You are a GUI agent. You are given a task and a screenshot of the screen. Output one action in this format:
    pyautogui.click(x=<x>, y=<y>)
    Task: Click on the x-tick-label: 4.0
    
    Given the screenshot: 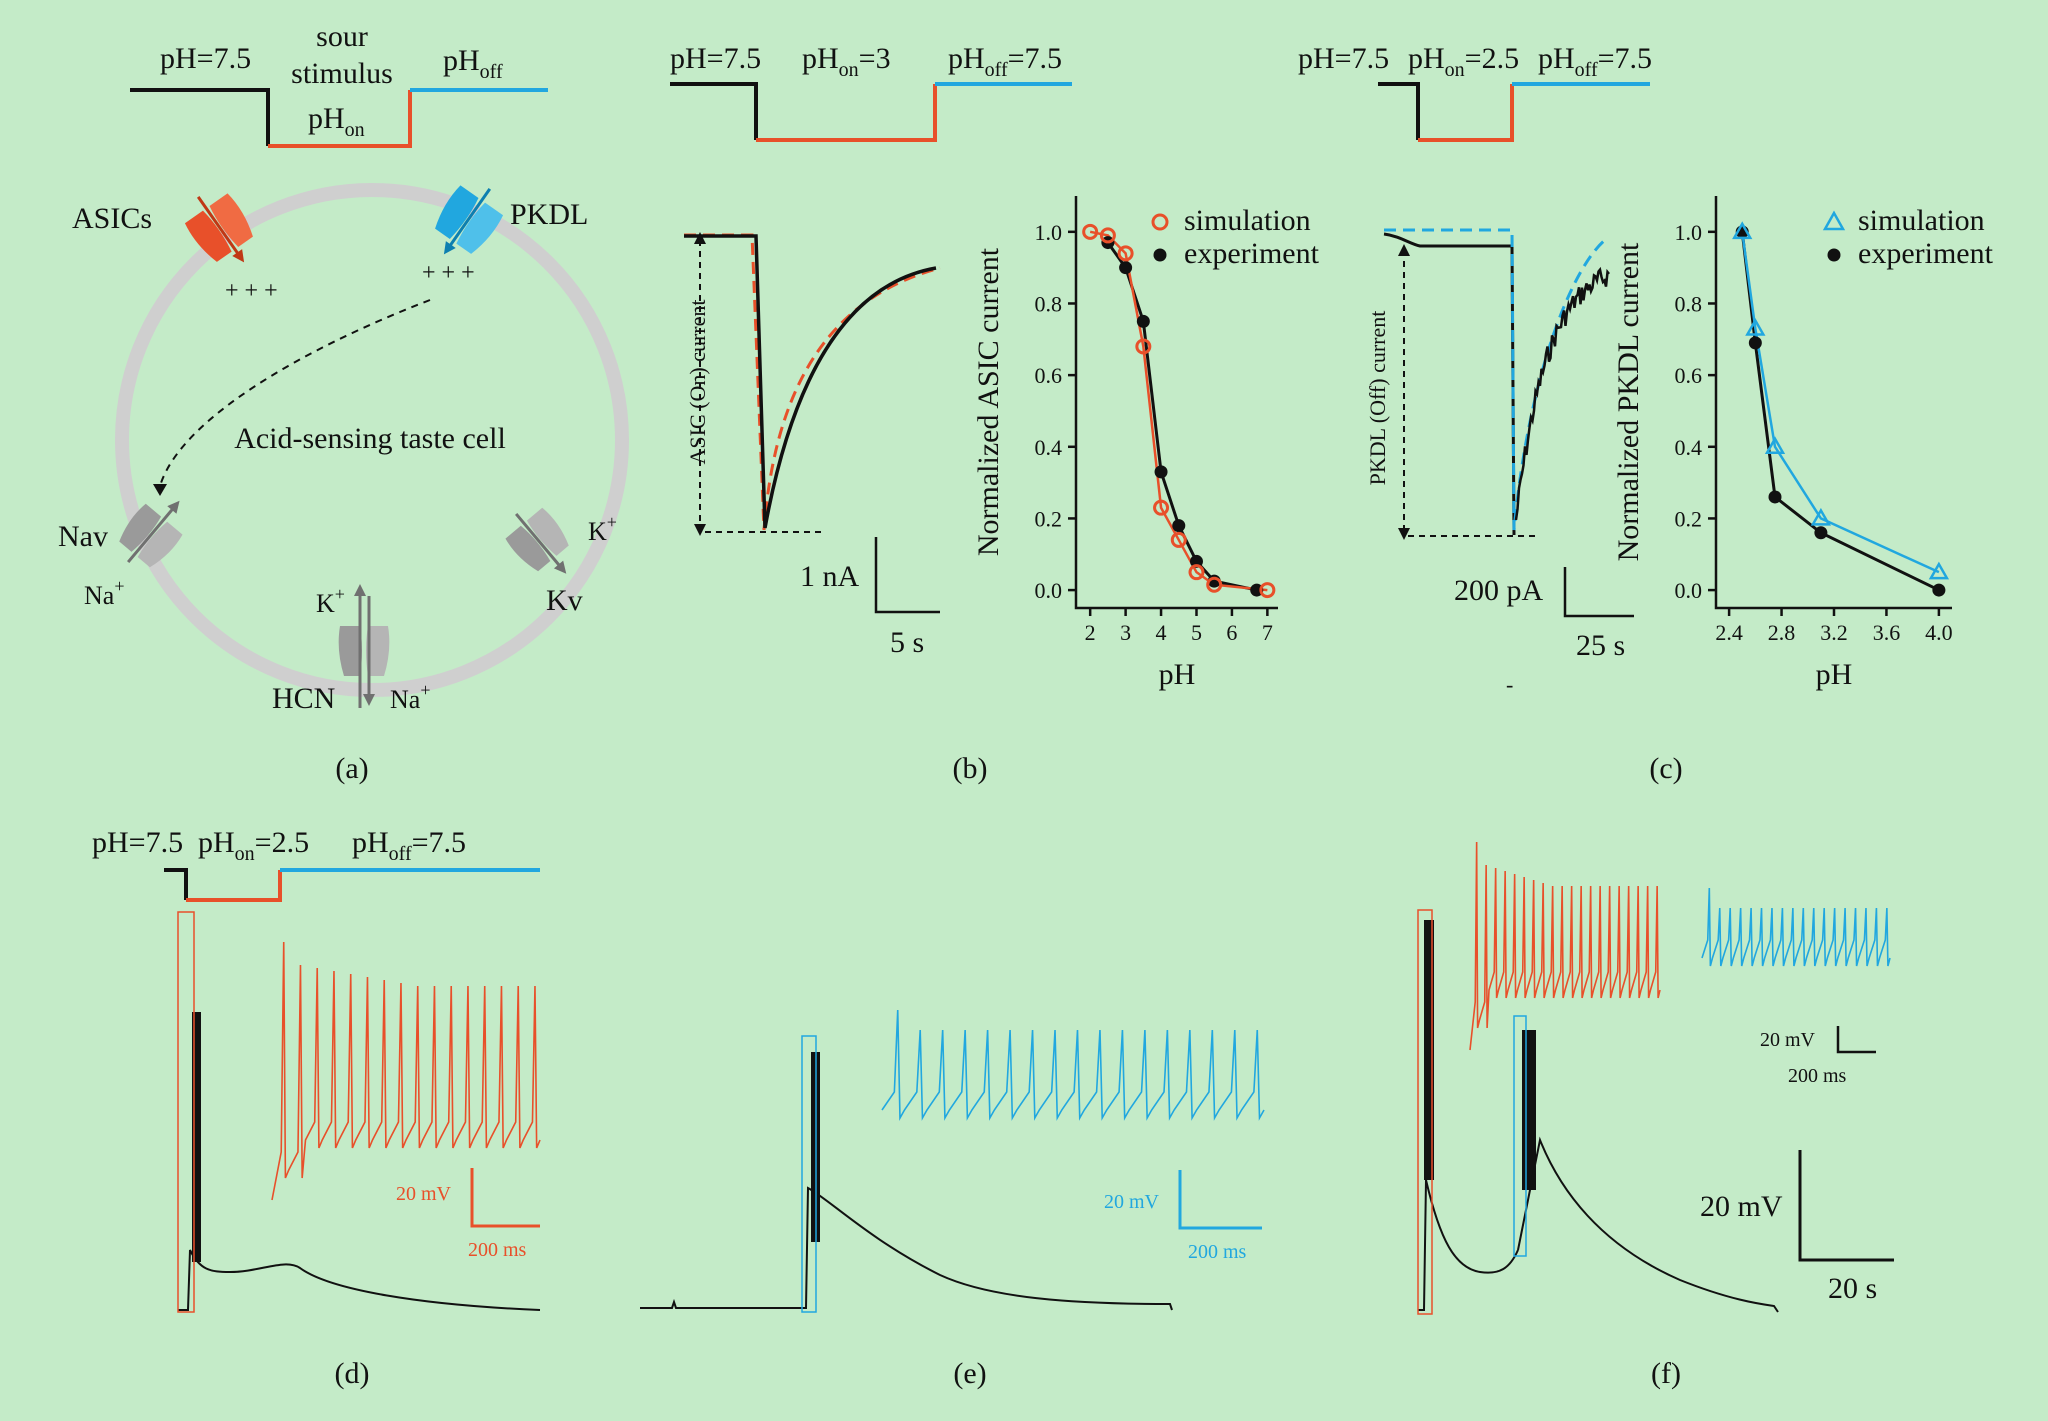 What is the action you would take?
    pyautogui.click(x=1939, y=632)
    